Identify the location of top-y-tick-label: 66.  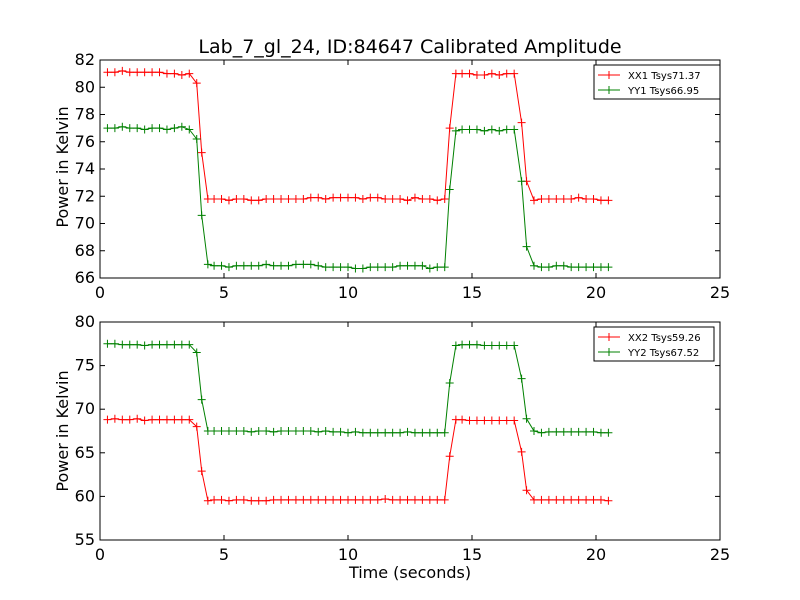
(85, 277).